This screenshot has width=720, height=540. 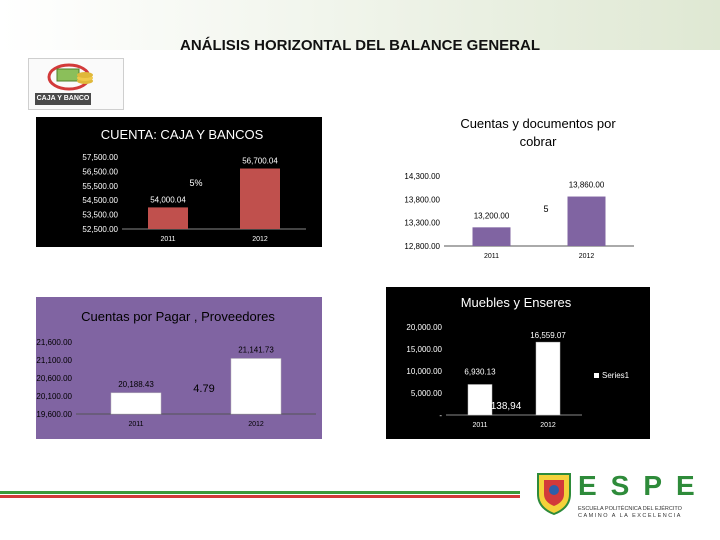 I want to click on y-tick-label: 12,800.00, so click(x=422, y=246).